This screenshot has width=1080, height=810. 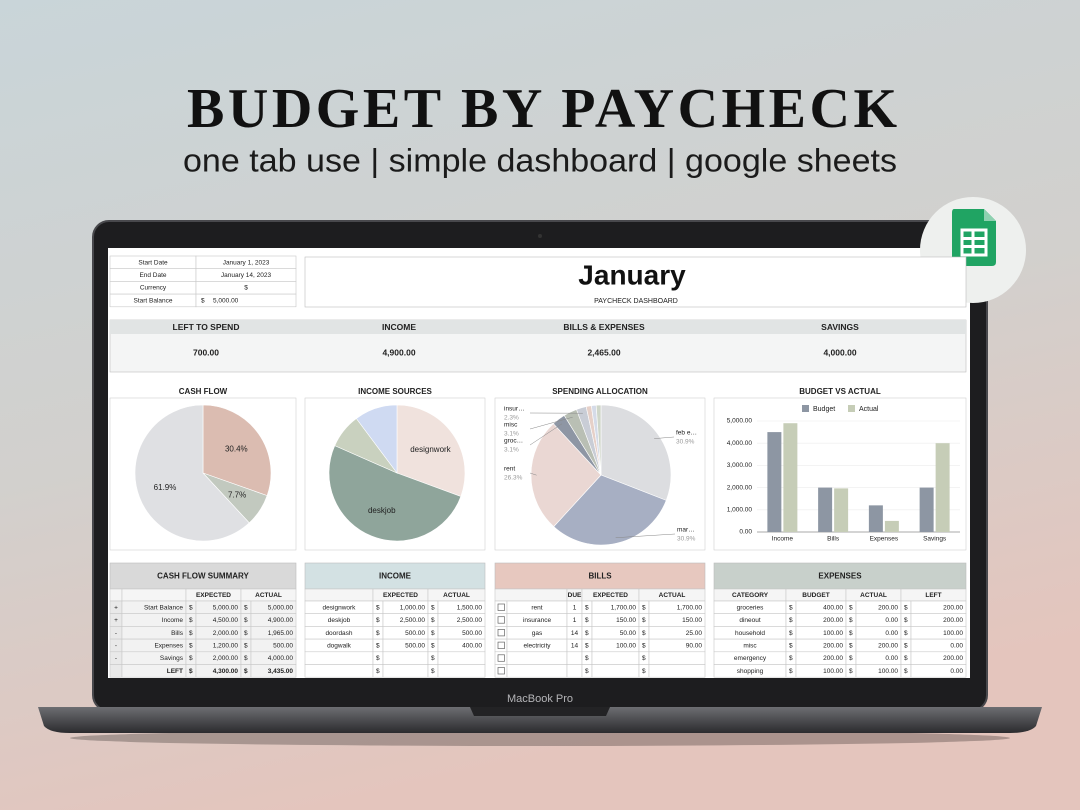 What do you see at coordinates (400, 595) in the screenshot?
I see `column-header: EXPECTED` at bounding box center [400, 595].